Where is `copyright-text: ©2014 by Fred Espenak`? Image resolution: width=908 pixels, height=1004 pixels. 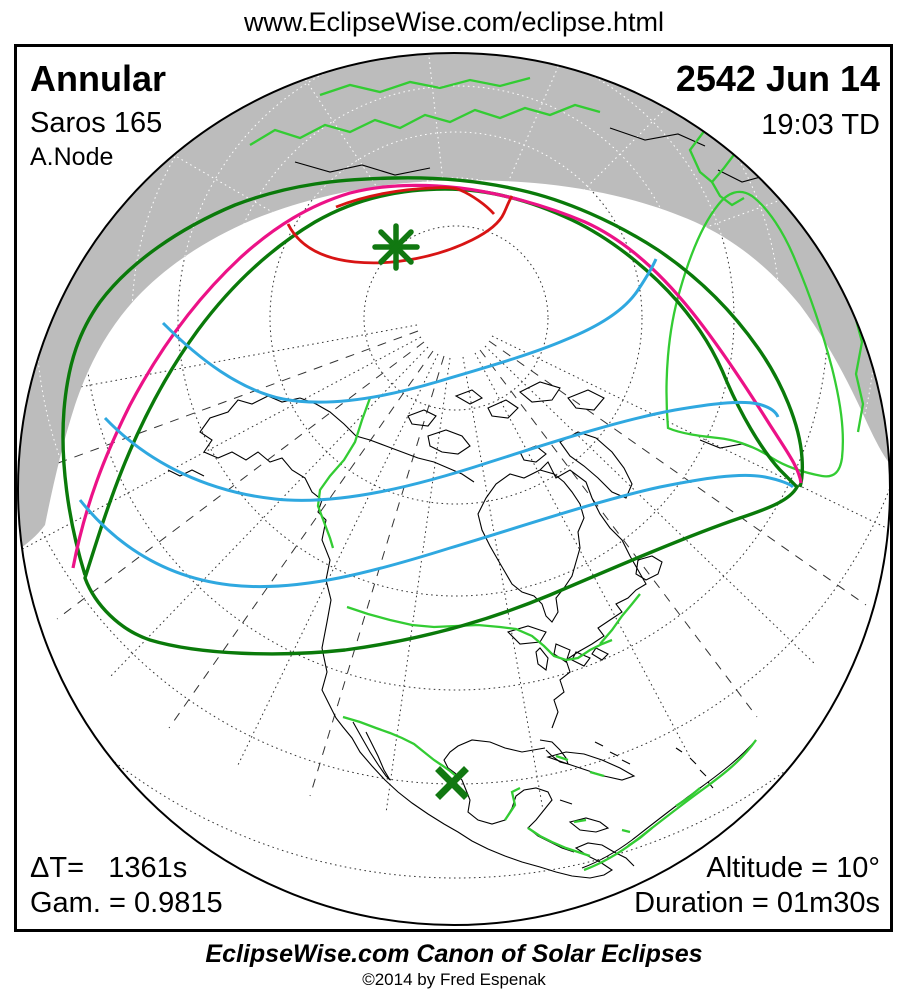
copyright-text: ©2014 by Fred Espenak is located at coordinates (454, 979).